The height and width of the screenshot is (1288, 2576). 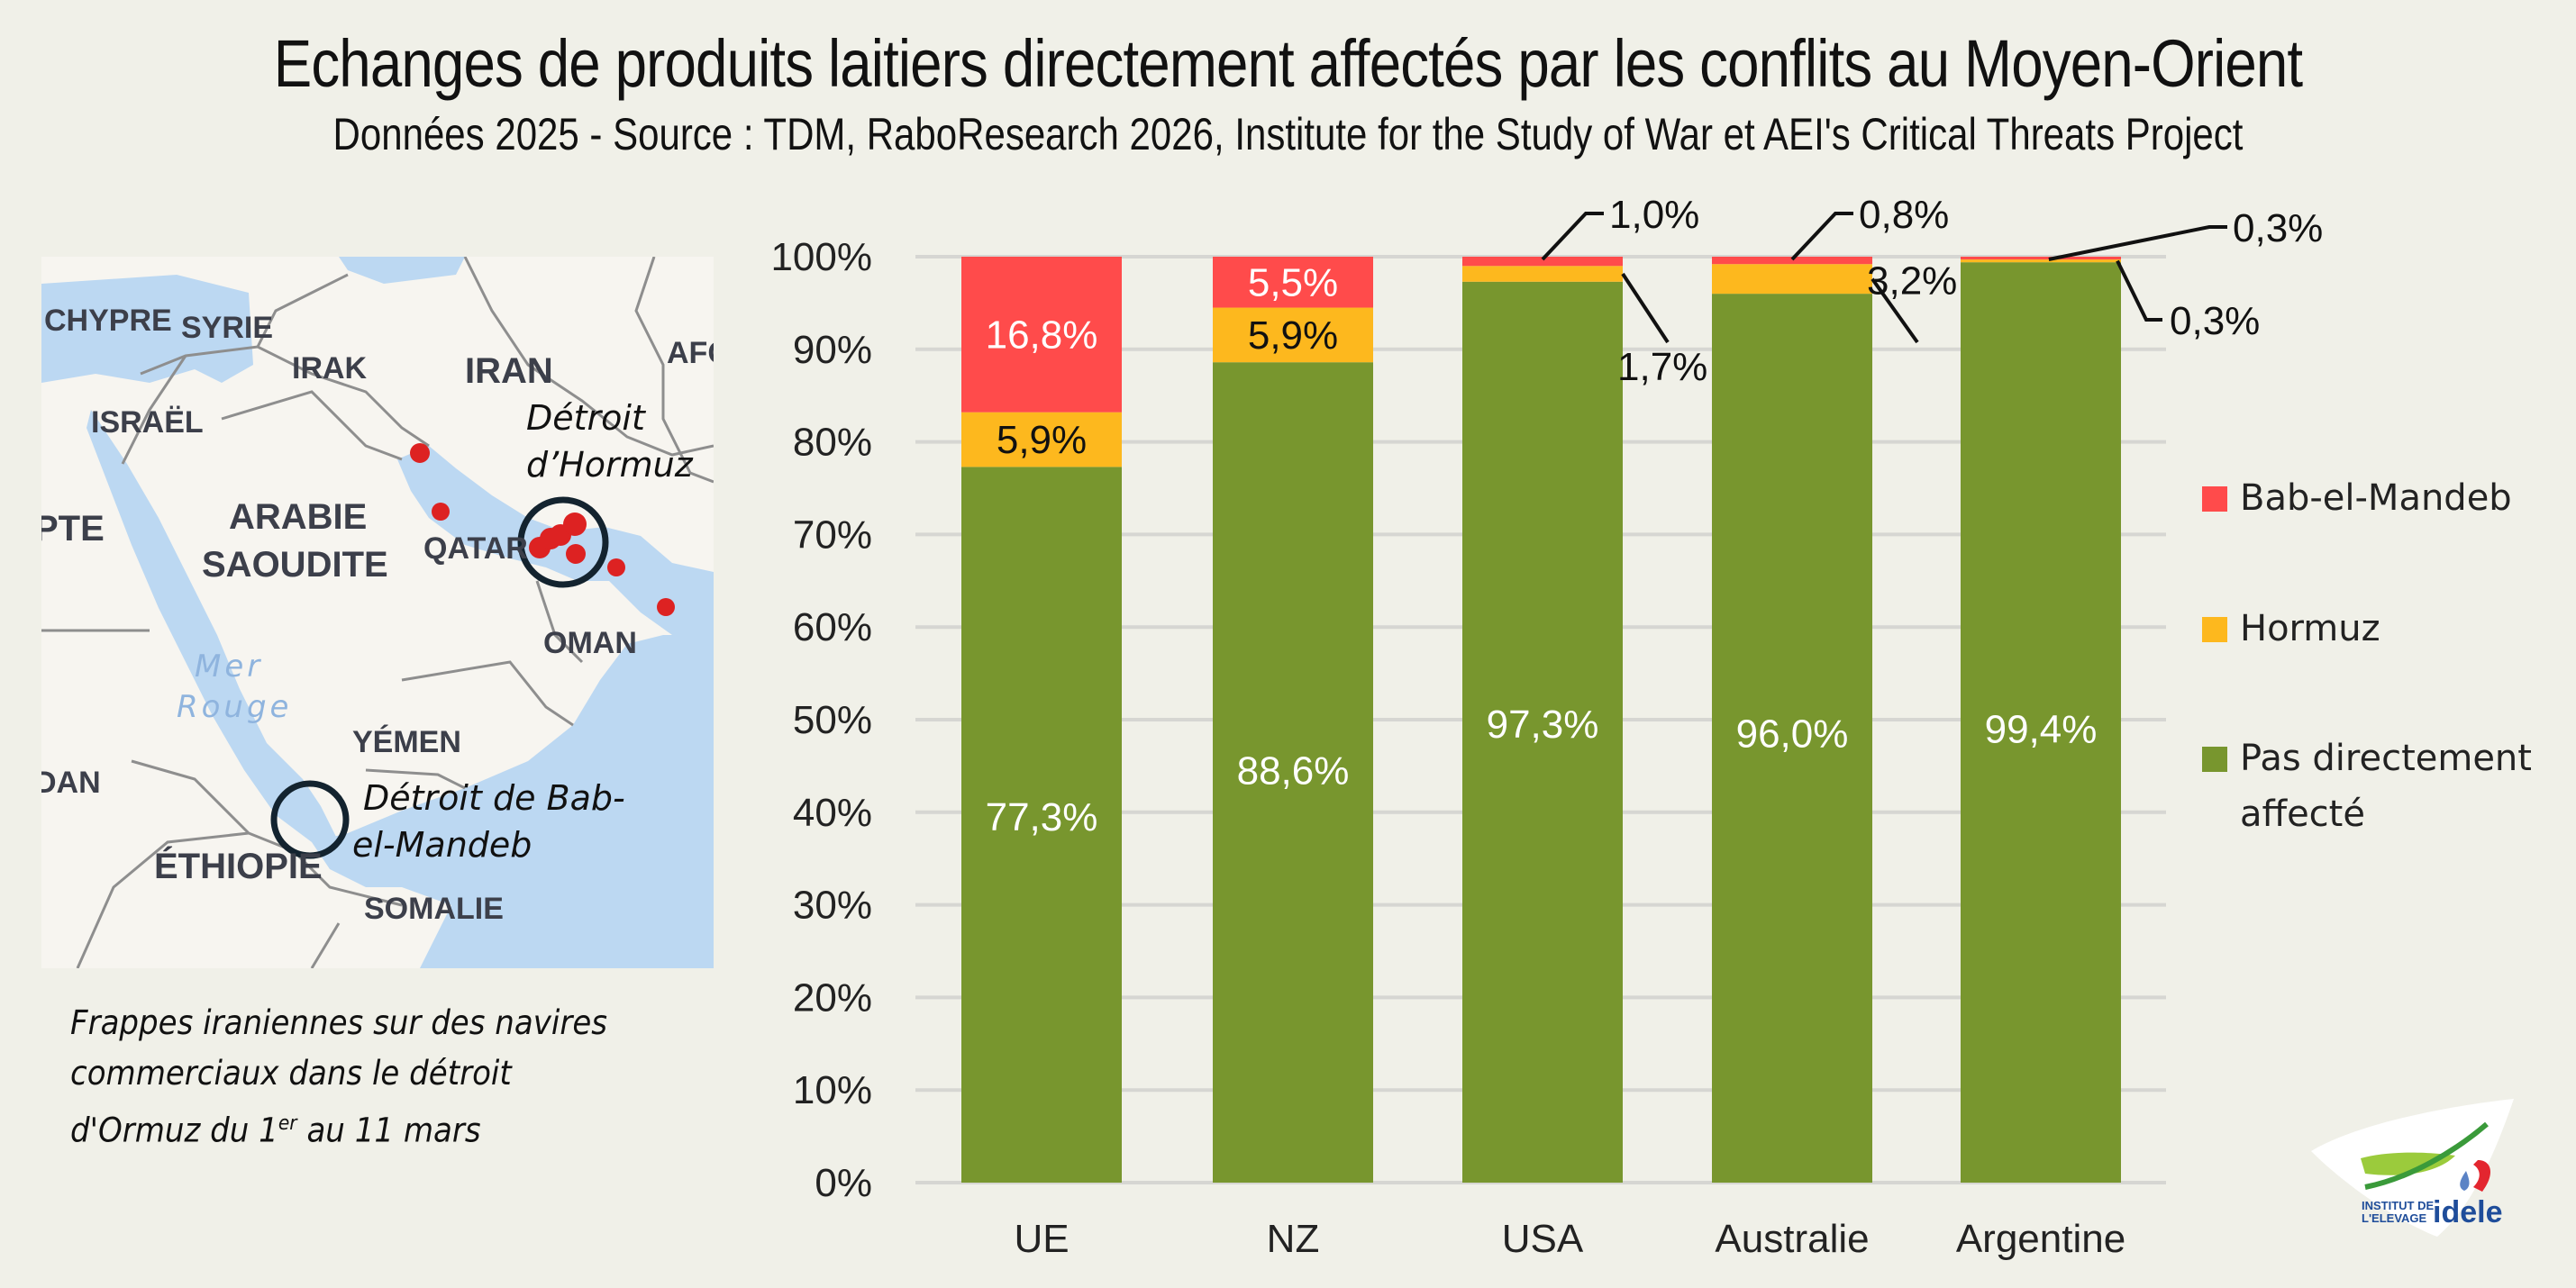 I want to click on country-borders, so click(x=377, y=612).